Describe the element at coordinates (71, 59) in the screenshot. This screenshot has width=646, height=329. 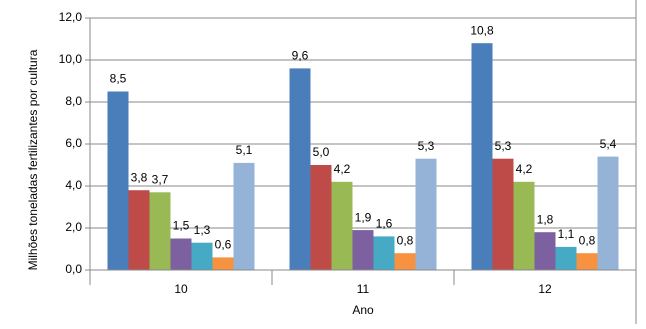
I see `y-tick-label: 10,0` at that location.